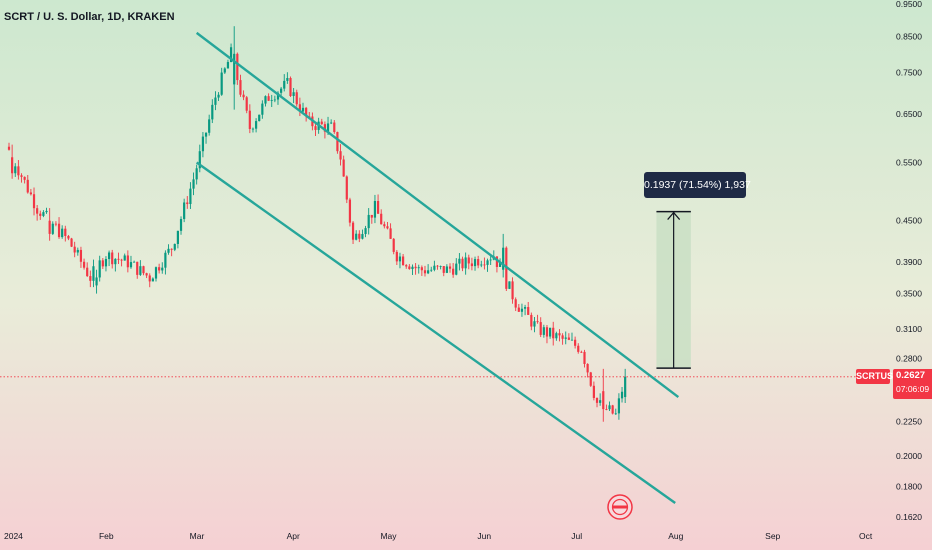 This screenshot has height=550, width=932. What do you see at coordinates (909, 114) in the screenshot?
I see `price-tick-label: 0.6500` at bounding box center [909, 114].